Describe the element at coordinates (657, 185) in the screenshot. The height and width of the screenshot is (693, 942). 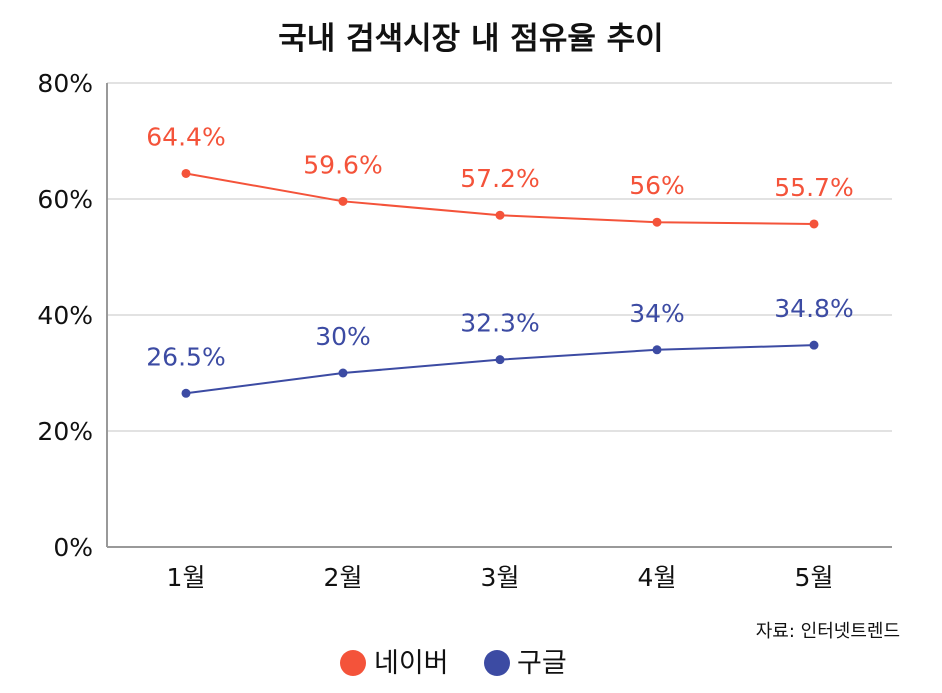
I see `data-label: 56%` at that location.